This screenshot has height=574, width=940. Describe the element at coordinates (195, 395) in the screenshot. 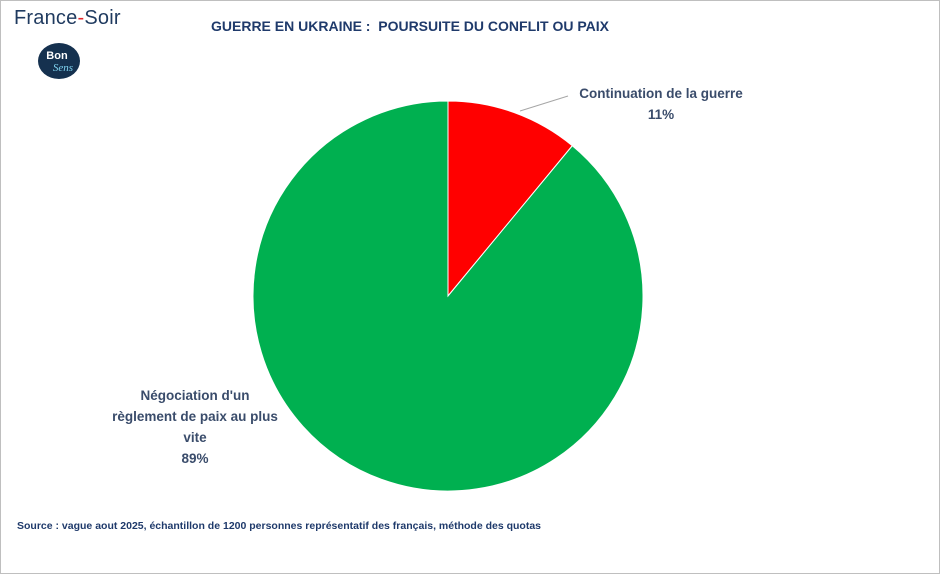

I see `slice-label-negociation-line1: Négociation d'un` at that location.